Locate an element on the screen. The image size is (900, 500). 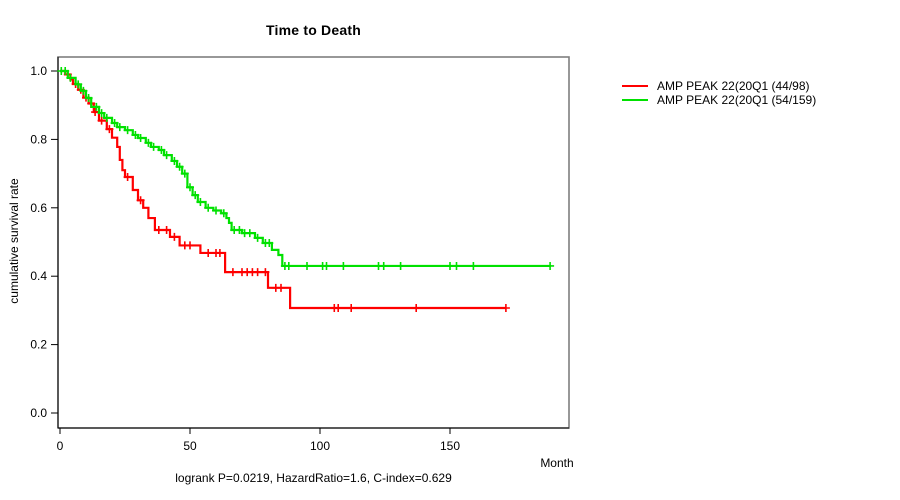
chart-title: Time to Death is located at coordinates (313, 30).